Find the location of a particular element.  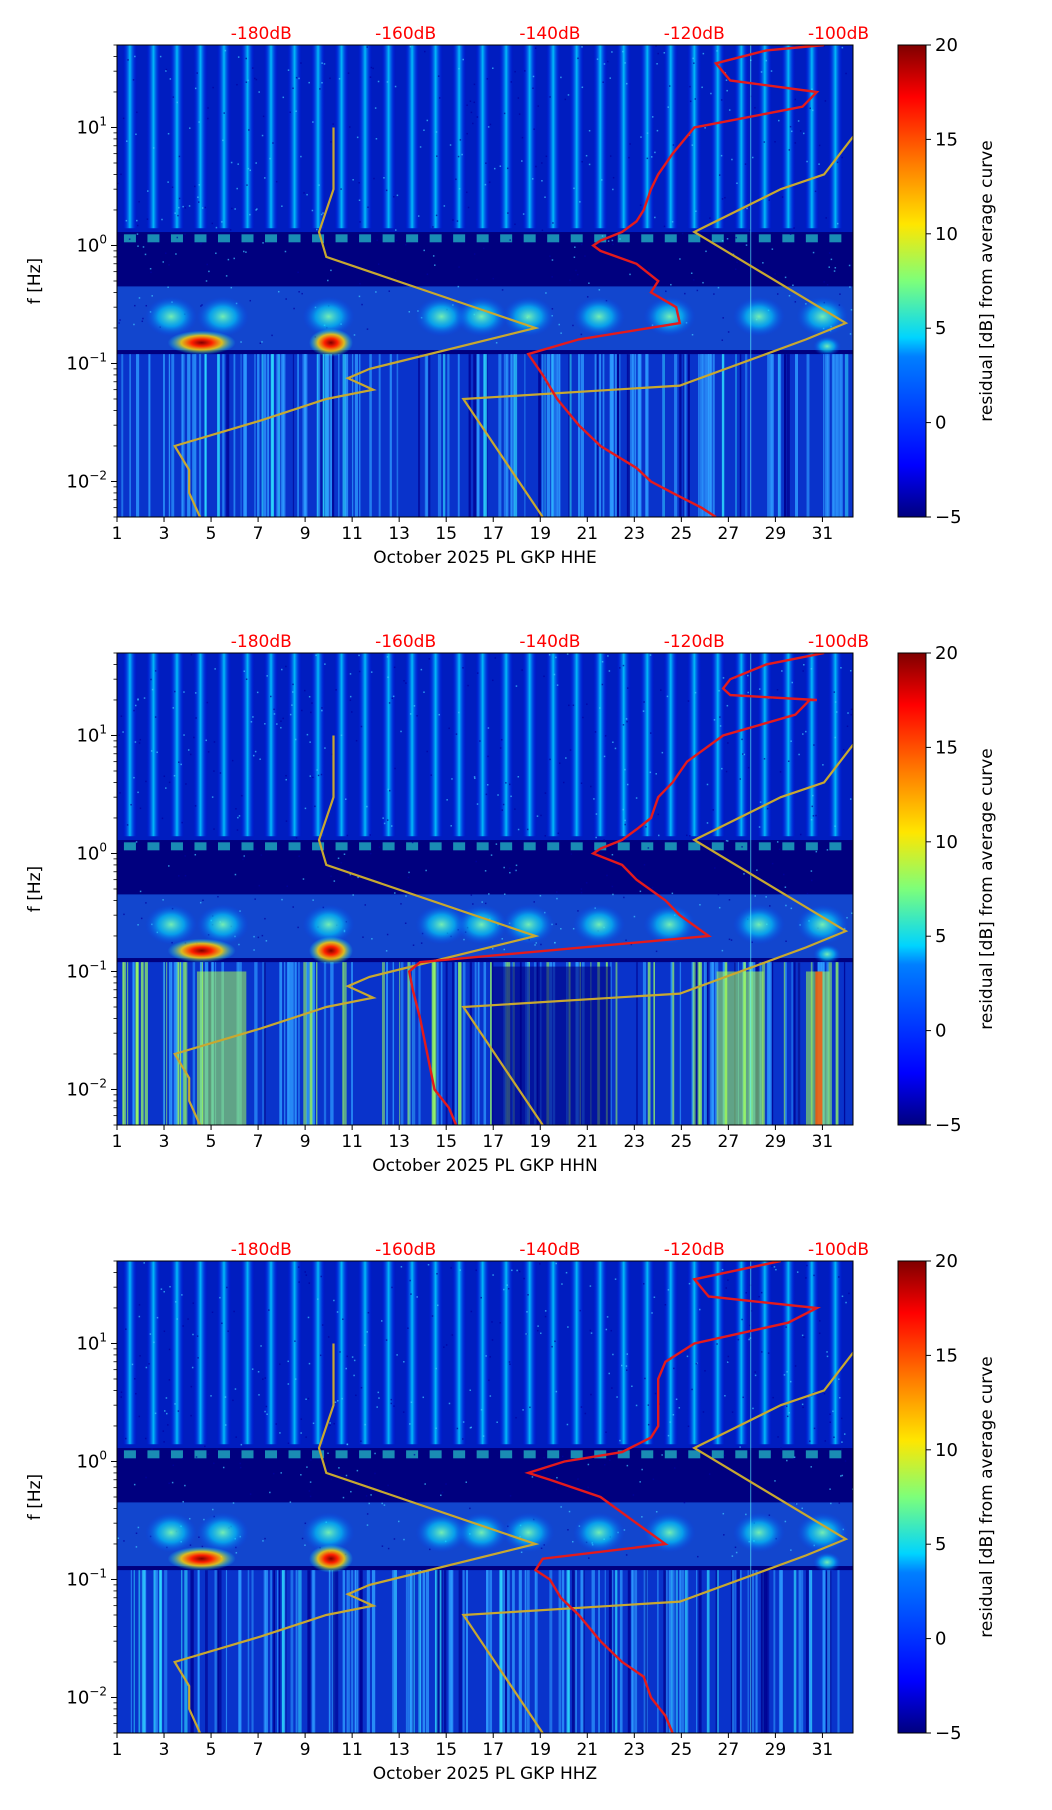

x-tick-label: 11 is located at coordinates (352, 1750).